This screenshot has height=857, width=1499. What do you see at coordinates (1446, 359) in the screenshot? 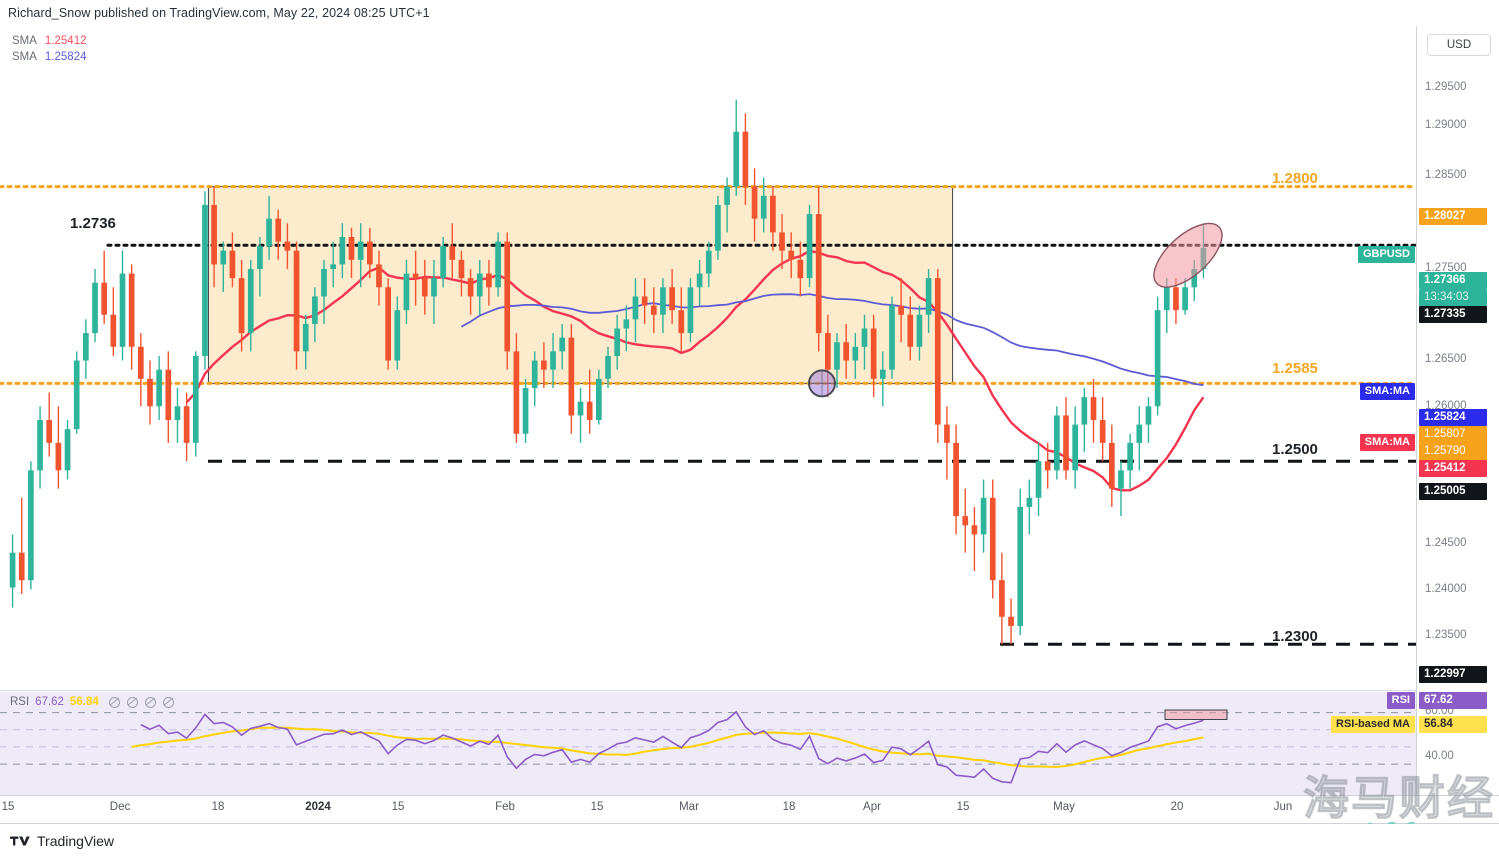
I see `price-tick: 1.26500` at bounding box center [1446, 359].